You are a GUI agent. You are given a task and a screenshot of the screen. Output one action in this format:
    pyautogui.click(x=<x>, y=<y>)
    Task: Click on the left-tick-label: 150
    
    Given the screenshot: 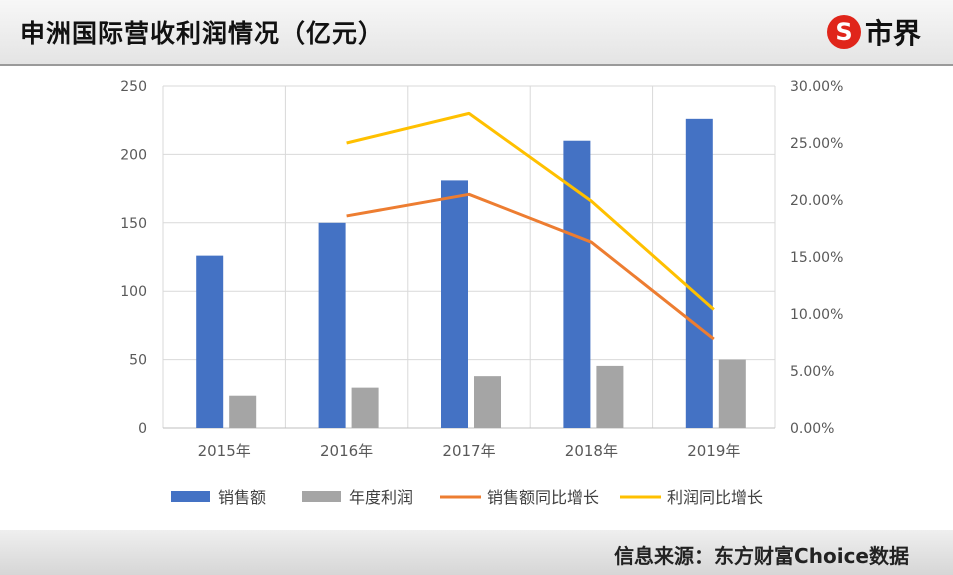 What is the action you would take?
    pyautogui.click(x=133, y=224)
    